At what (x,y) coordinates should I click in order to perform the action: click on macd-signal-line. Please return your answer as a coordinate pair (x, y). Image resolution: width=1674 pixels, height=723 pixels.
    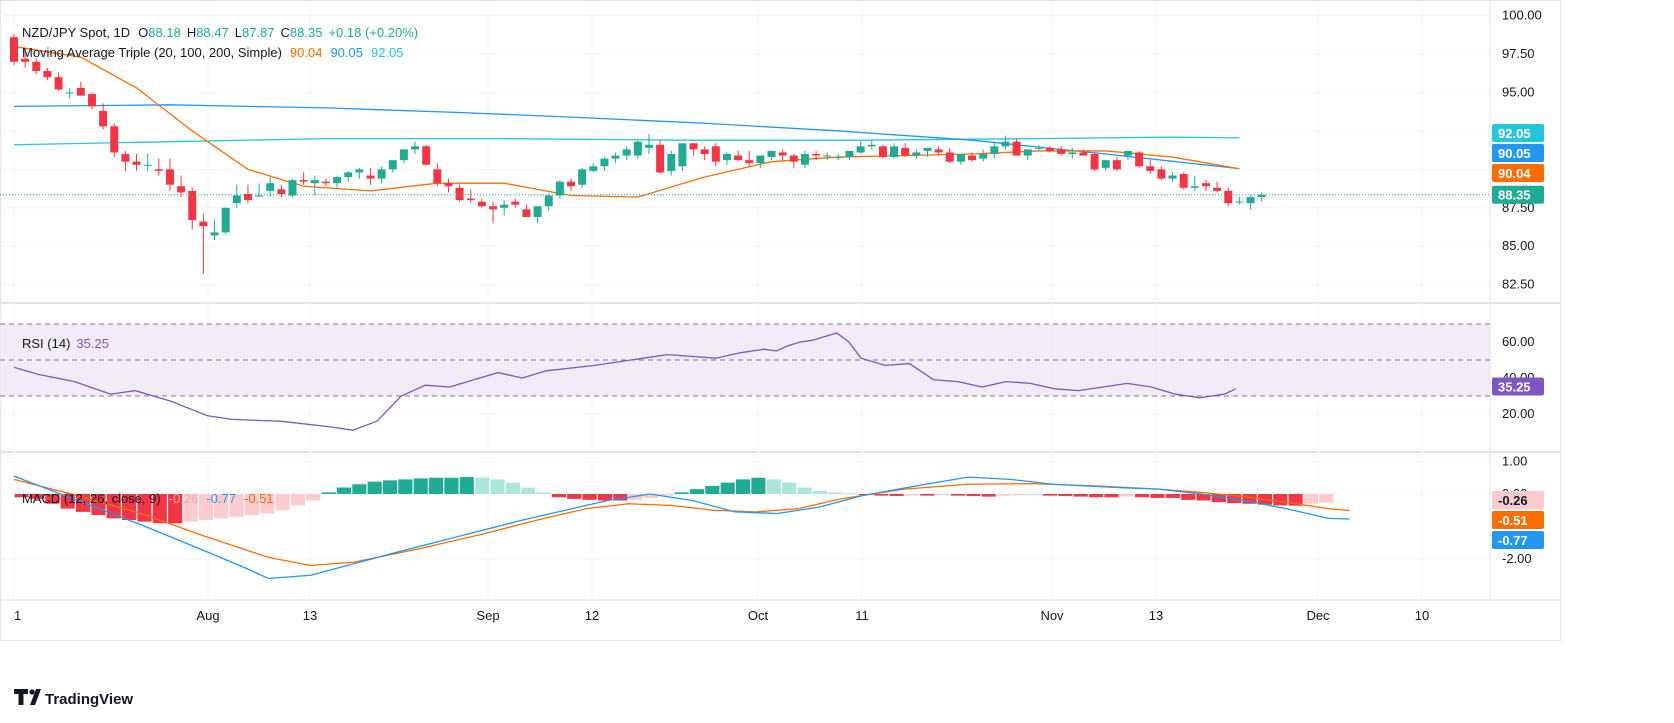
    Looking at the image, I should click on (681, 522).